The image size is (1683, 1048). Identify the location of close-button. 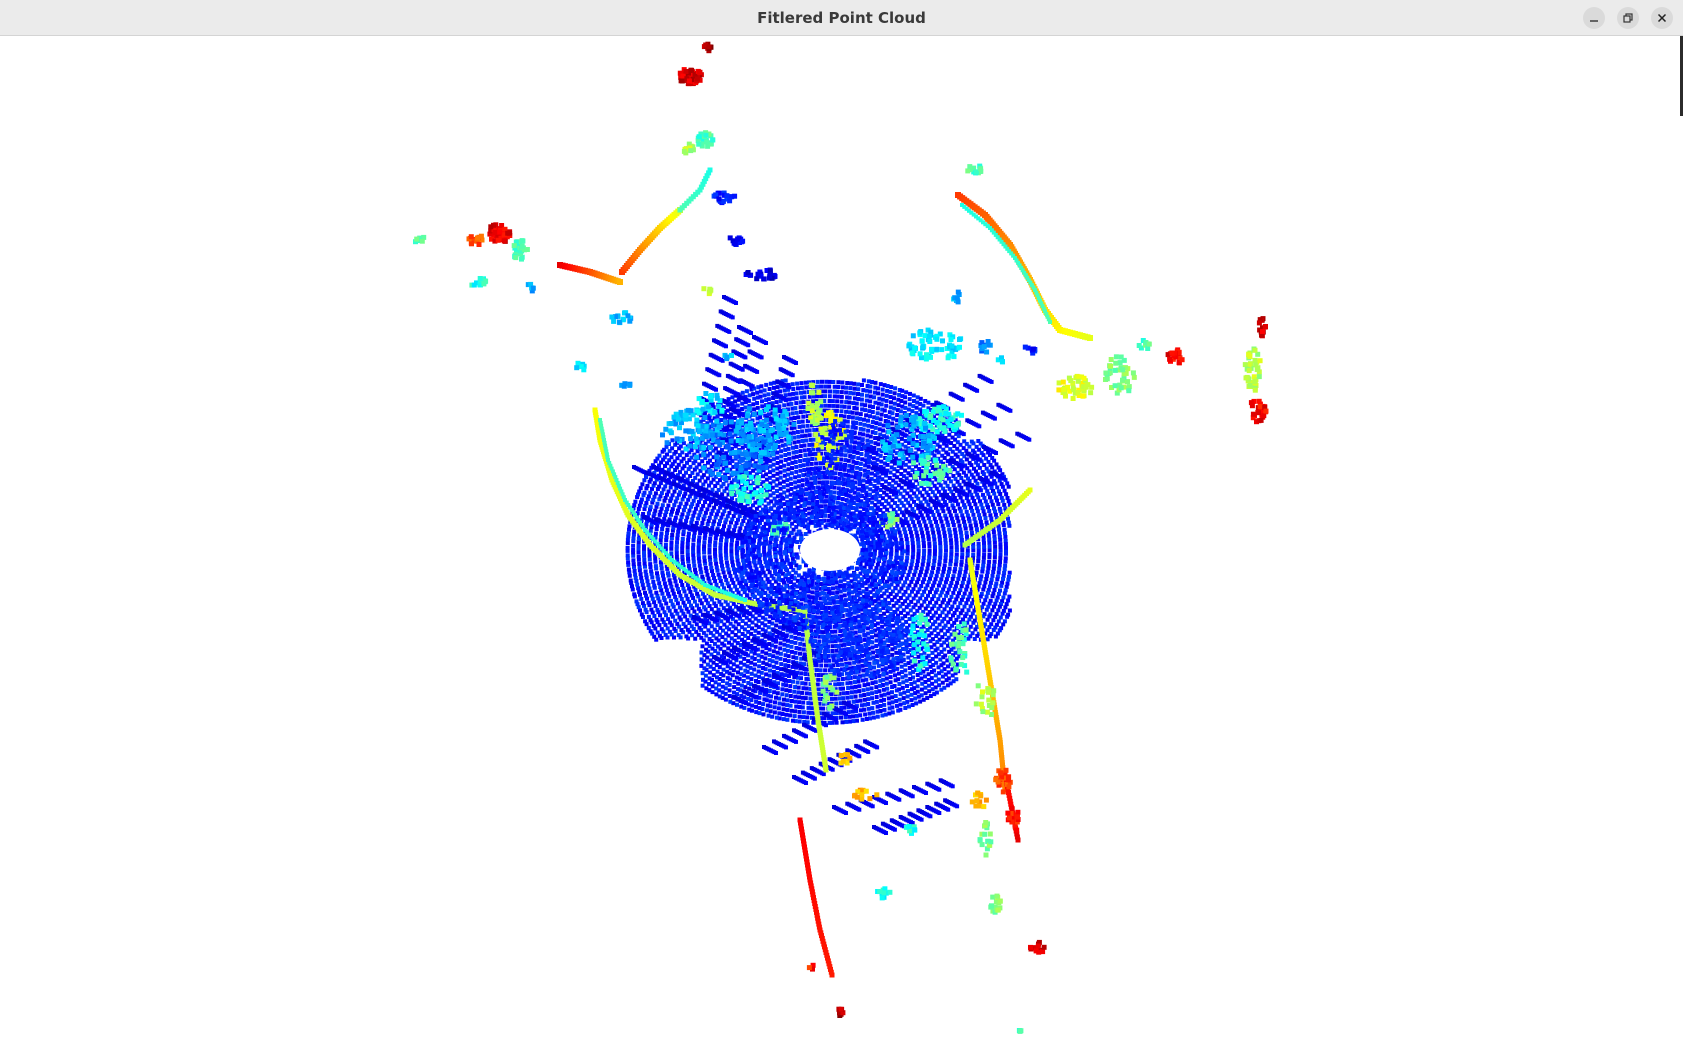
(1662, 18).